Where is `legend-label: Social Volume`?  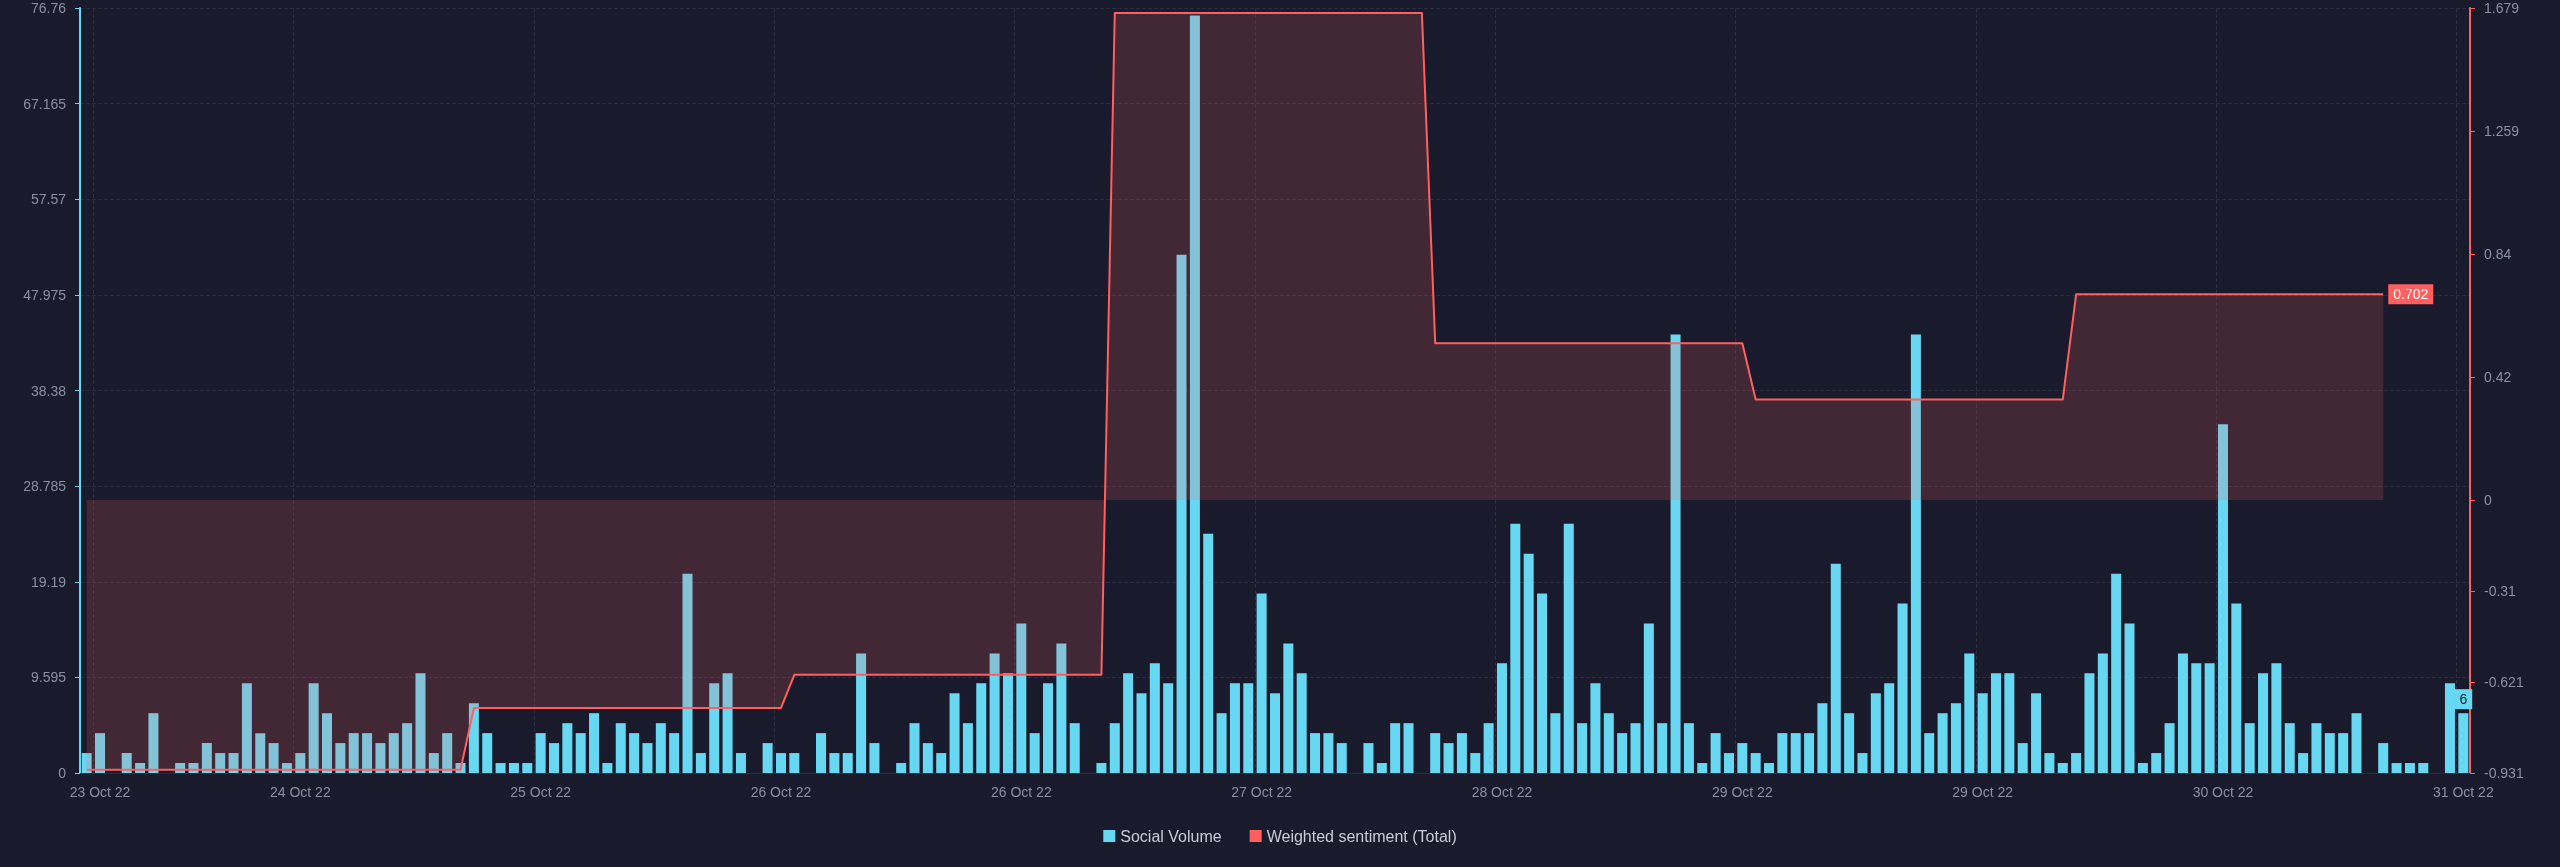
legend-label: Social Volume is located at coordinates (1171, 836).